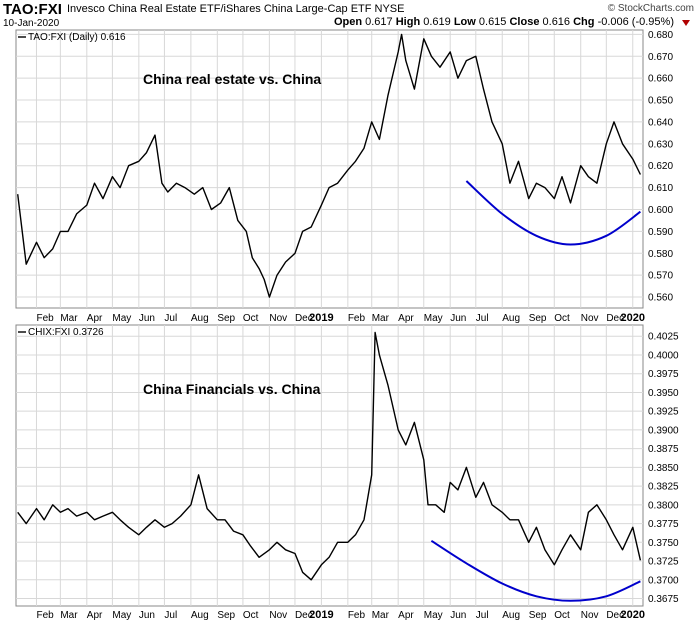  What do you see at coordinates (663, 487) in the screenshot?
I see `y-tick-label: 0.3825` at bounding box center [663, 487].